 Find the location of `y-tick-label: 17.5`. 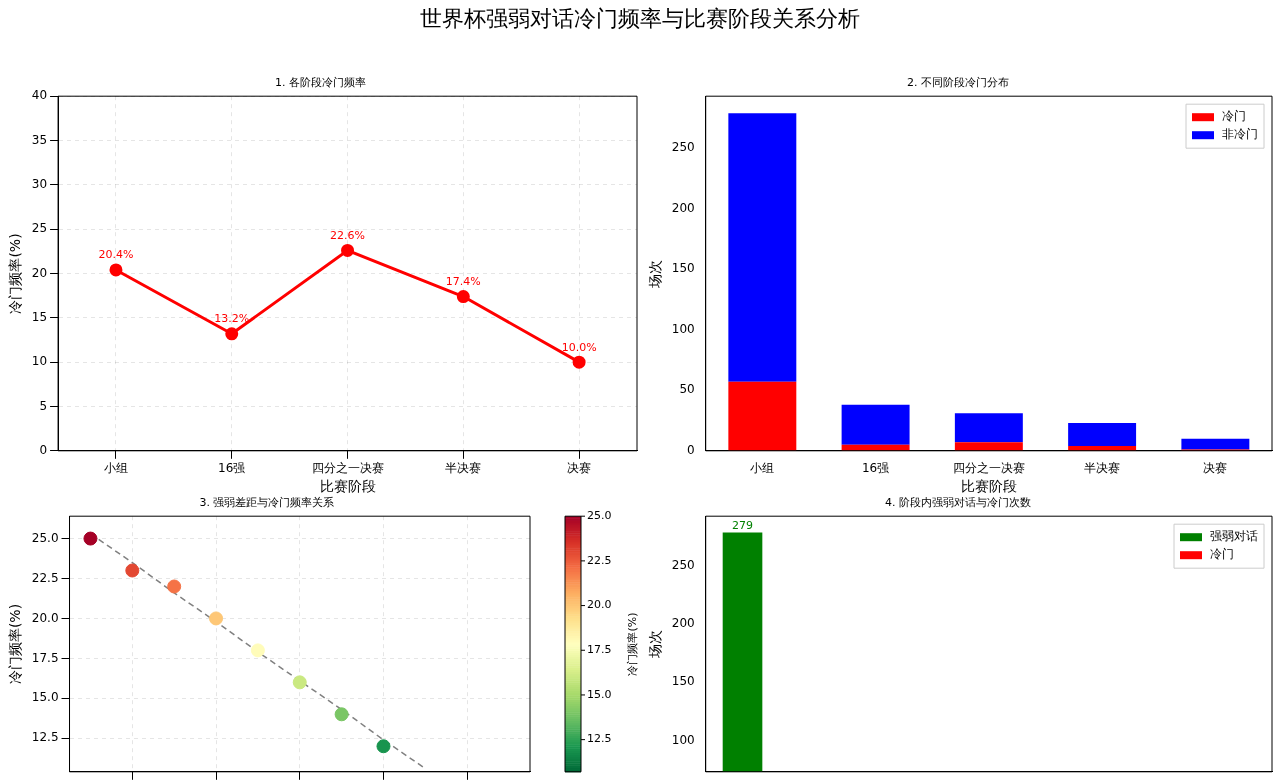

y-tick-label: 17.5 is located at coordinates (45, 657).